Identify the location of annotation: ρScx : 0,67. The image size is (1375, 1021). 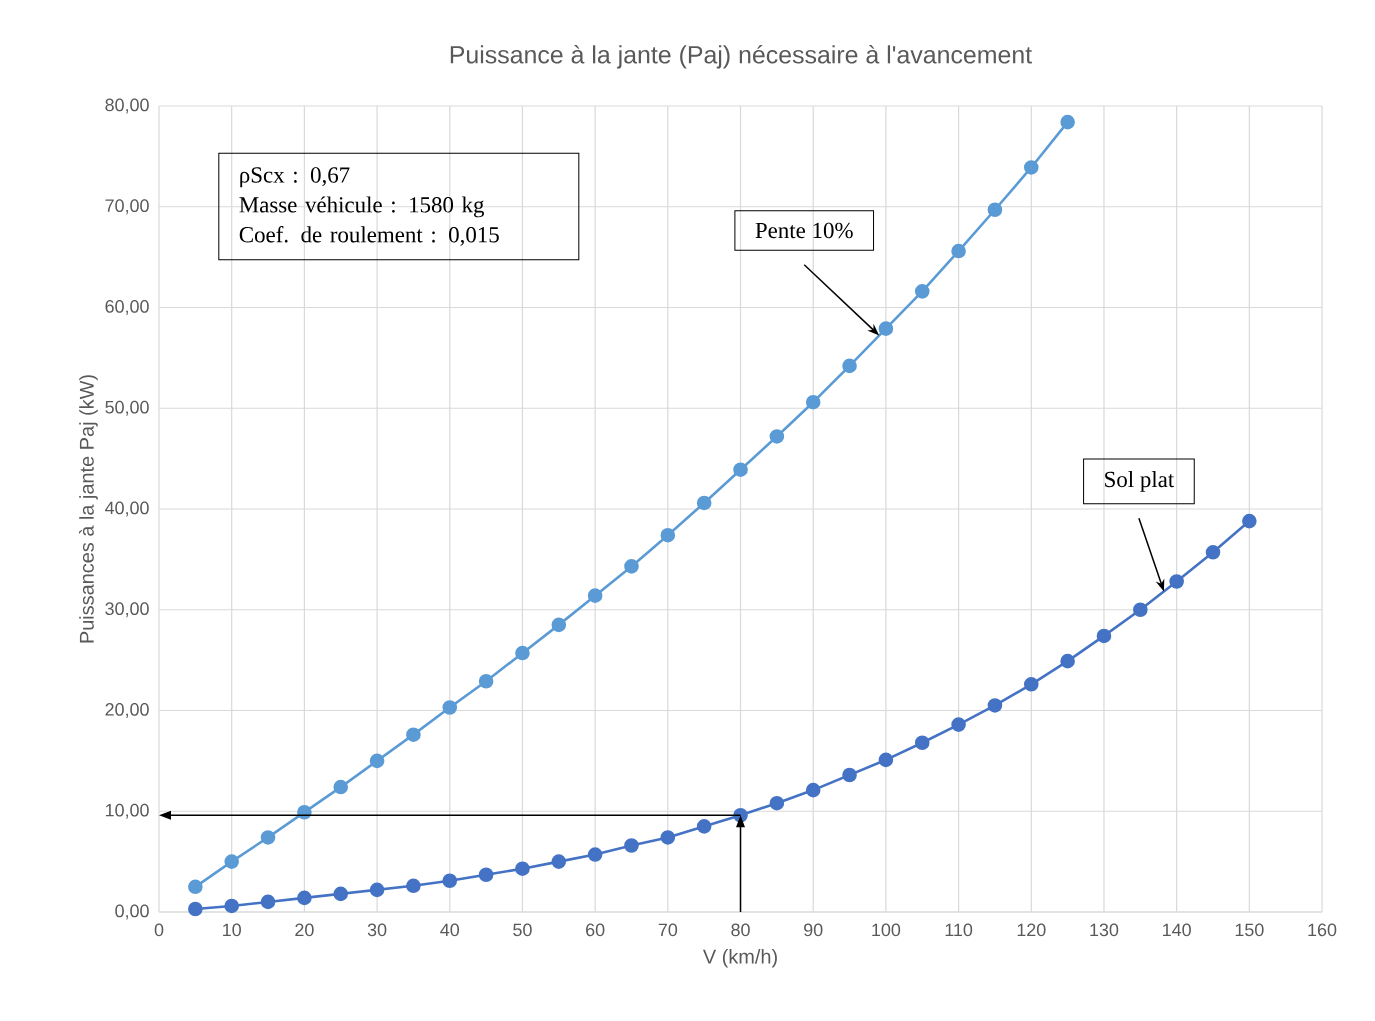
(295, 177).